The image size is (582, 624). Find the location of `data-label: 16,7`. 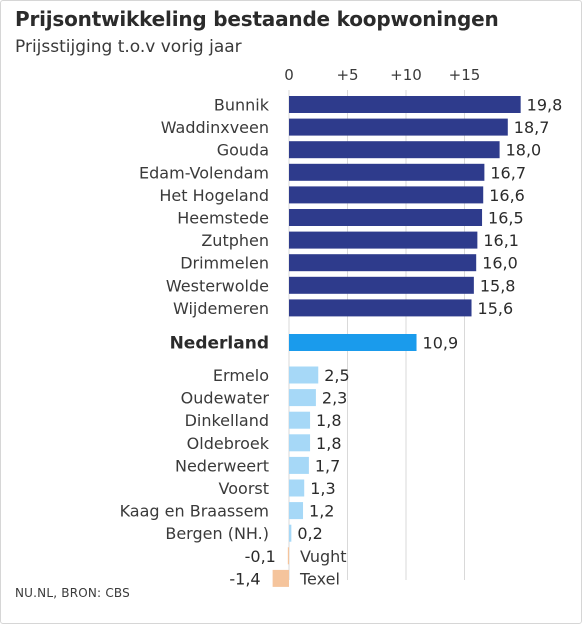

data-label: 16,7 is located at coordinates (508, 172).